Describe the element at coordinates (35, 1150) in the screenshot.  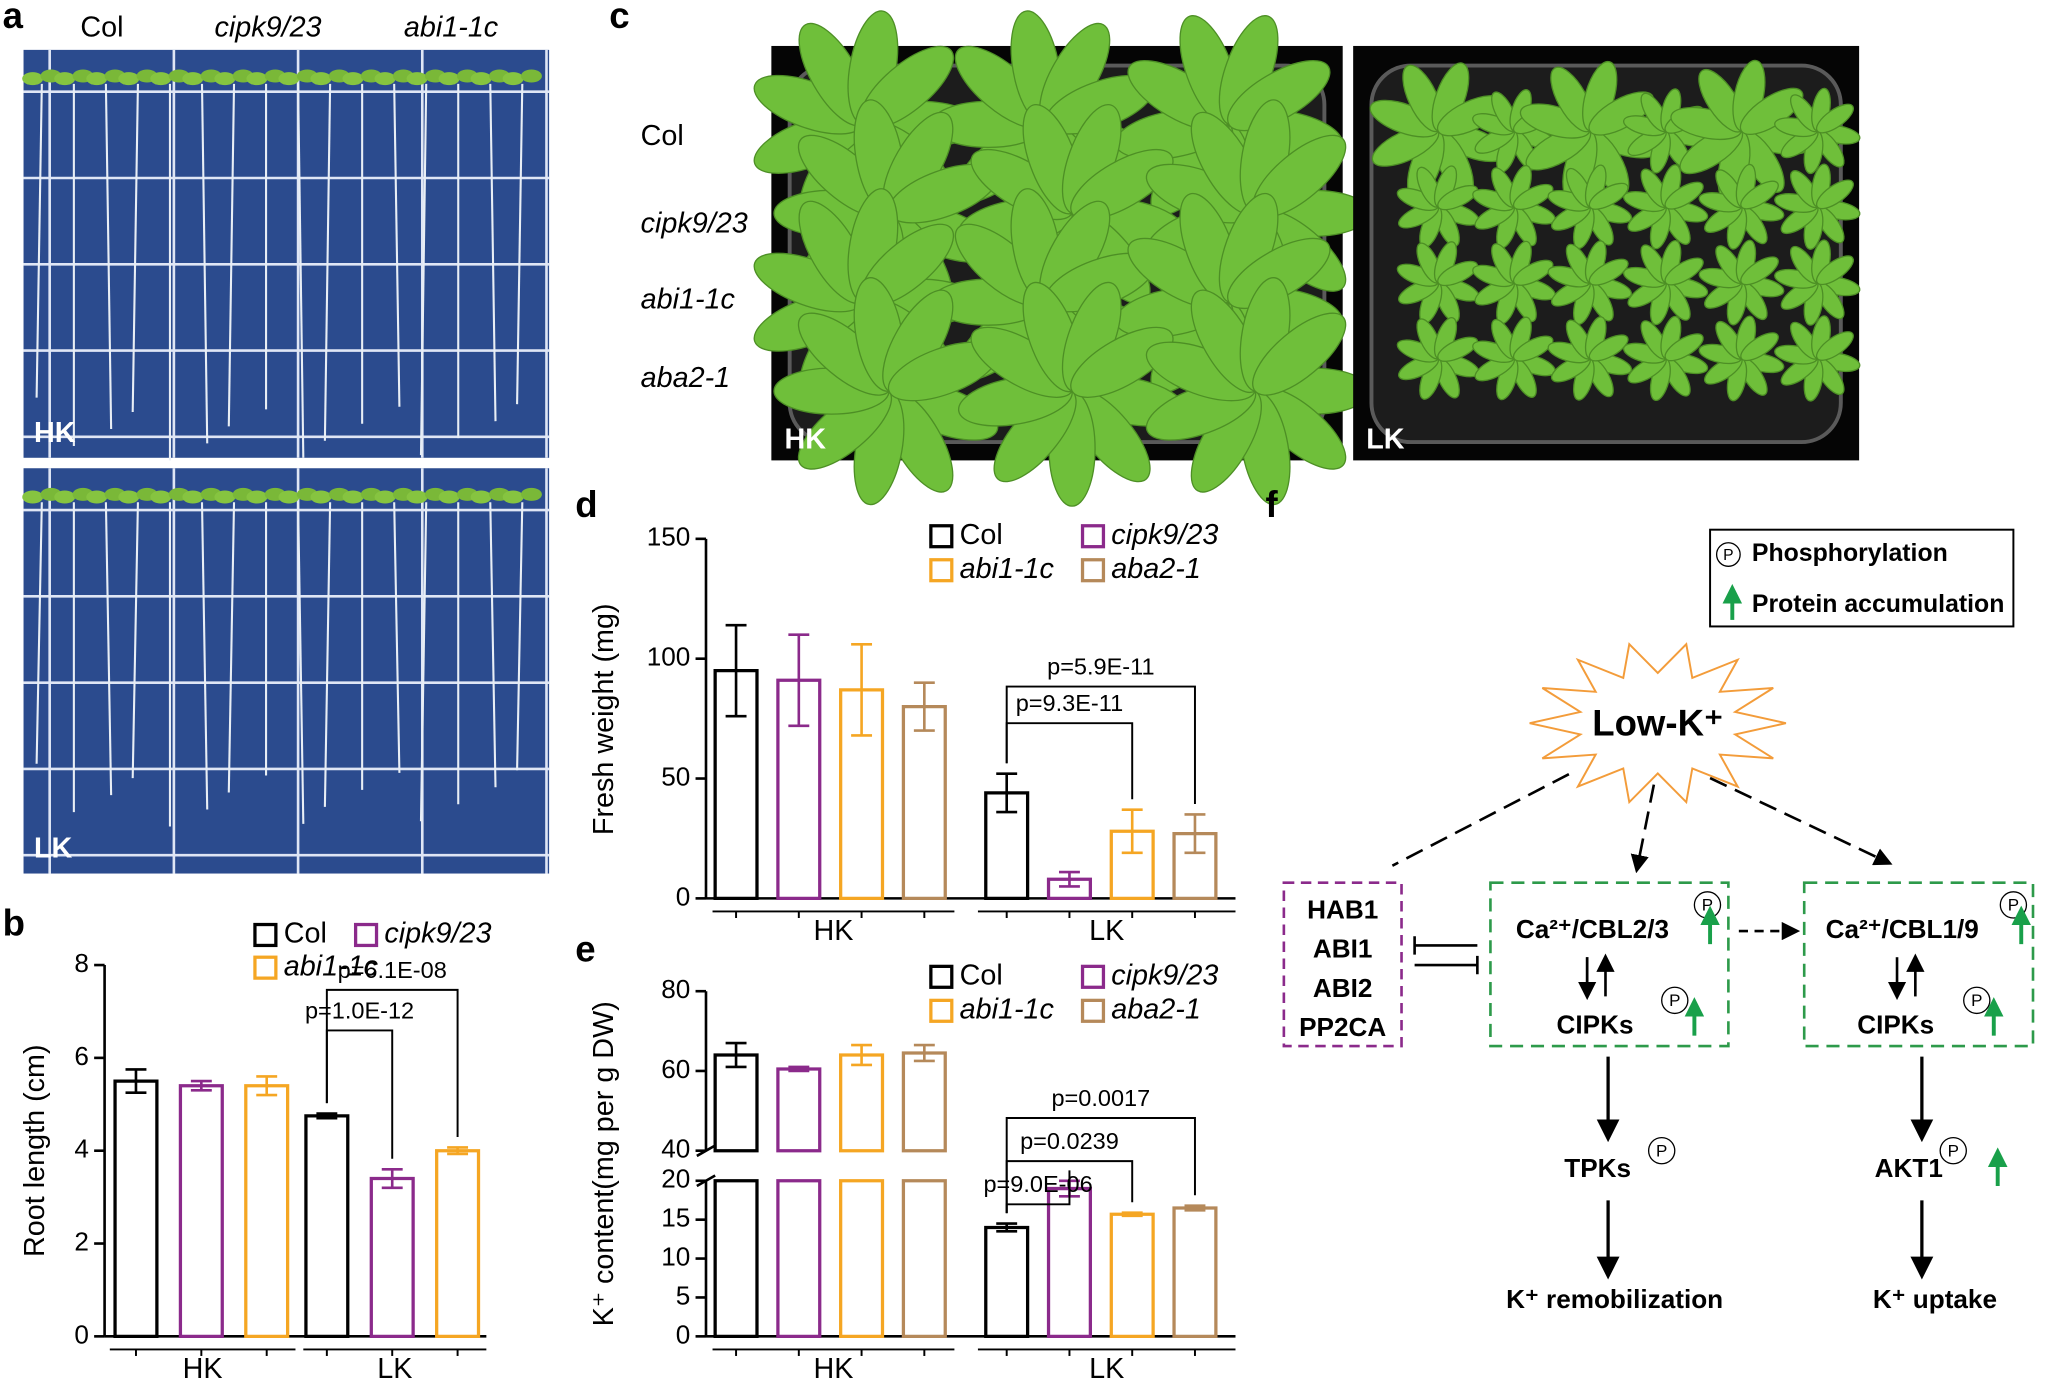
I see `y-axis-label: Root length (cm)` at that location.